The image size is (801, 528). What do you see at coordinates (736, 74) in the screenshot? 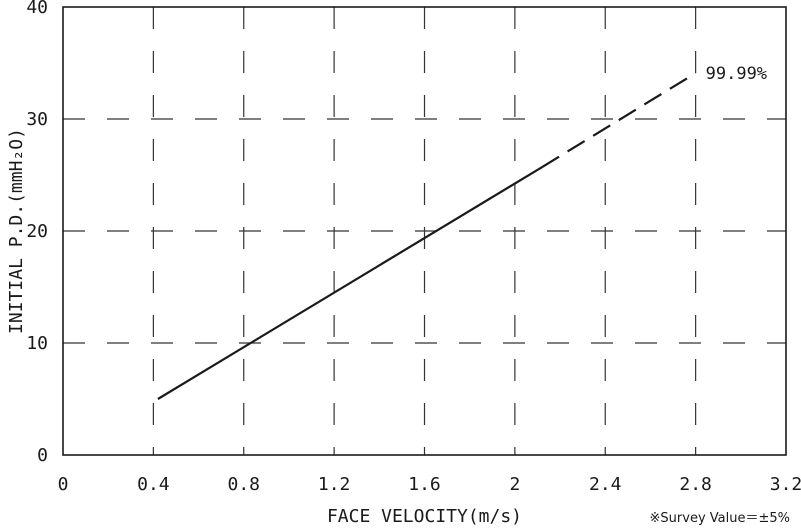
I see `series-label-99-99: 99.99%` at bounding box center [736, 74].